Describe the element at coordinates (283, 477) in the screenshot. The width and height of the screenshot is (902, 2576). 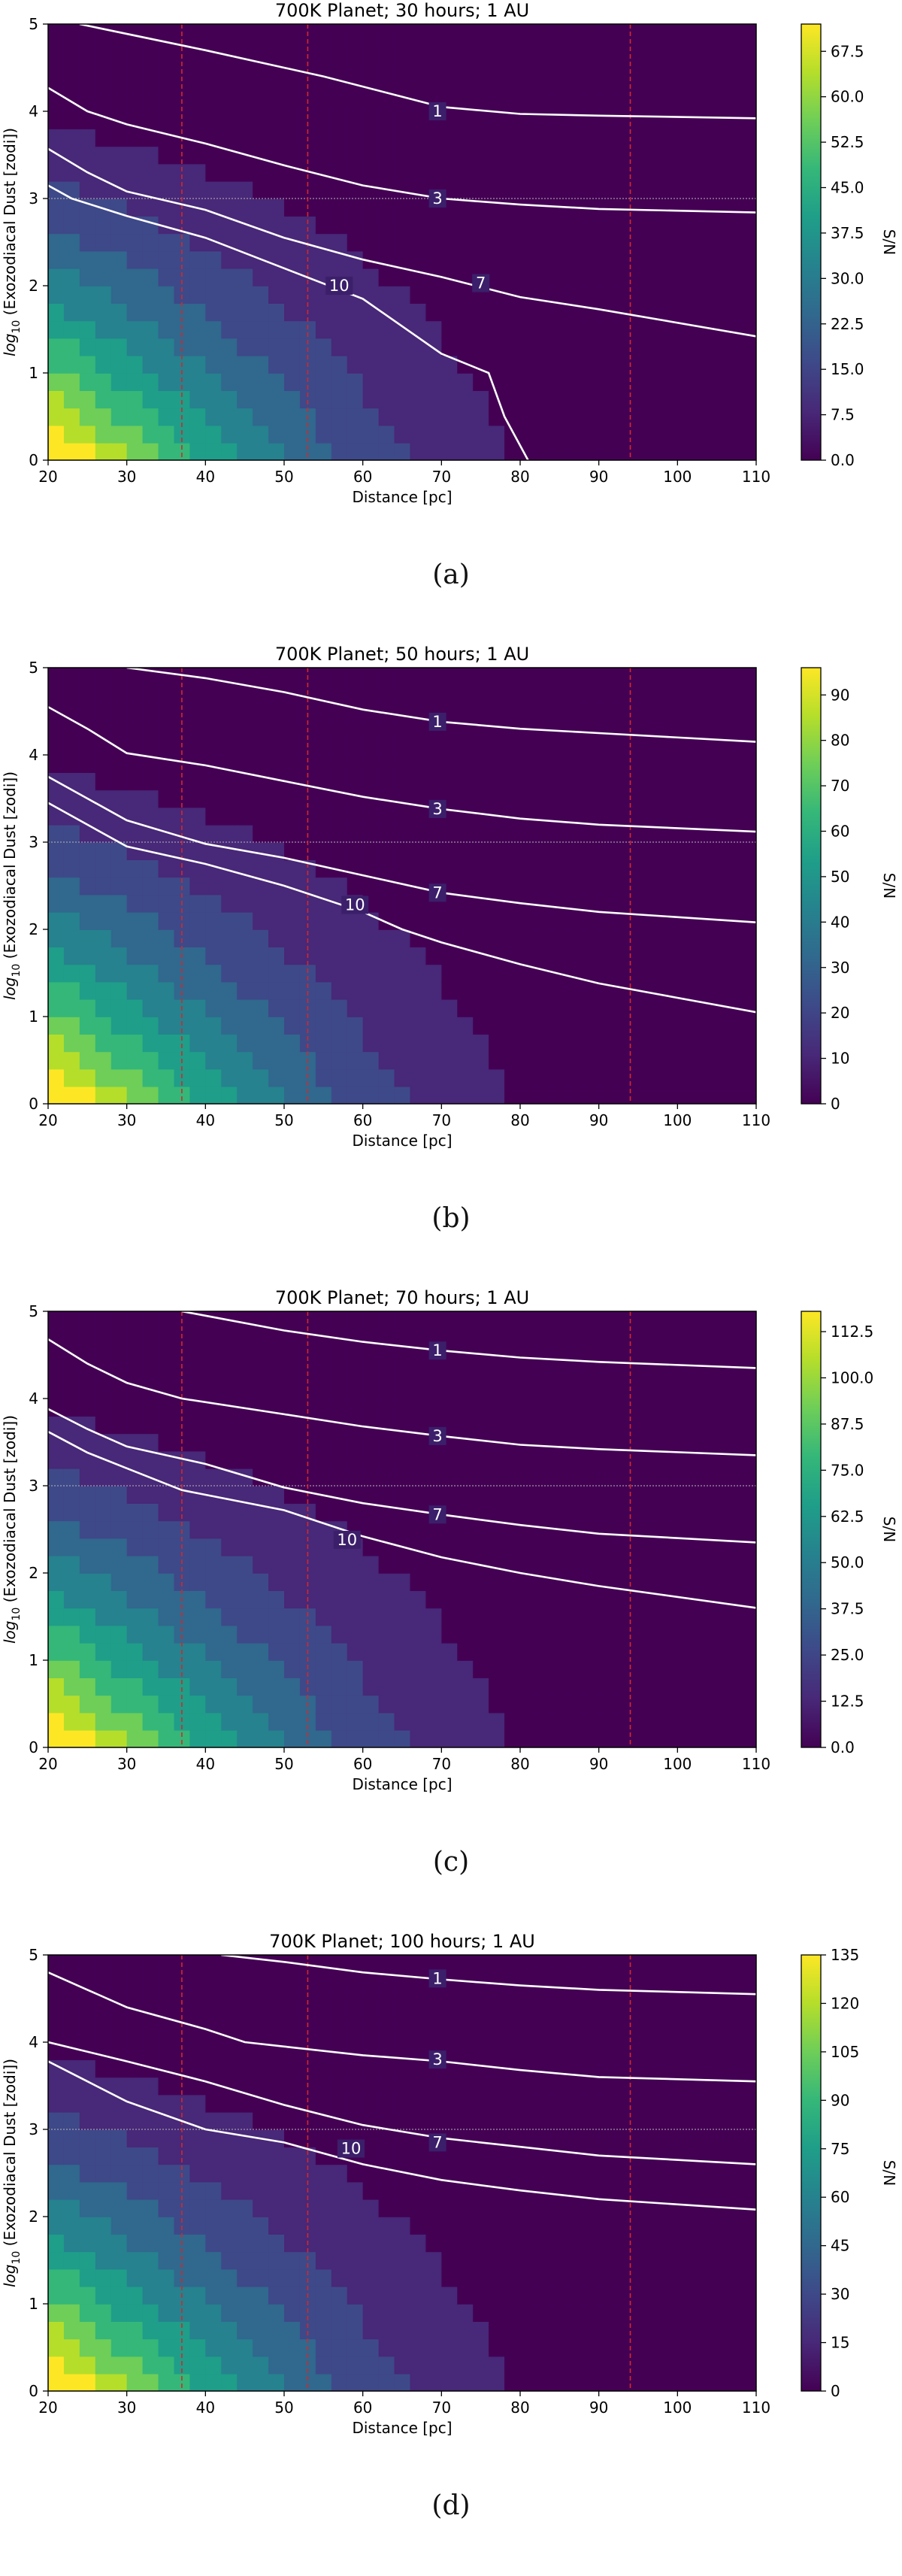
I see `x-tick-label: 50` at that location.